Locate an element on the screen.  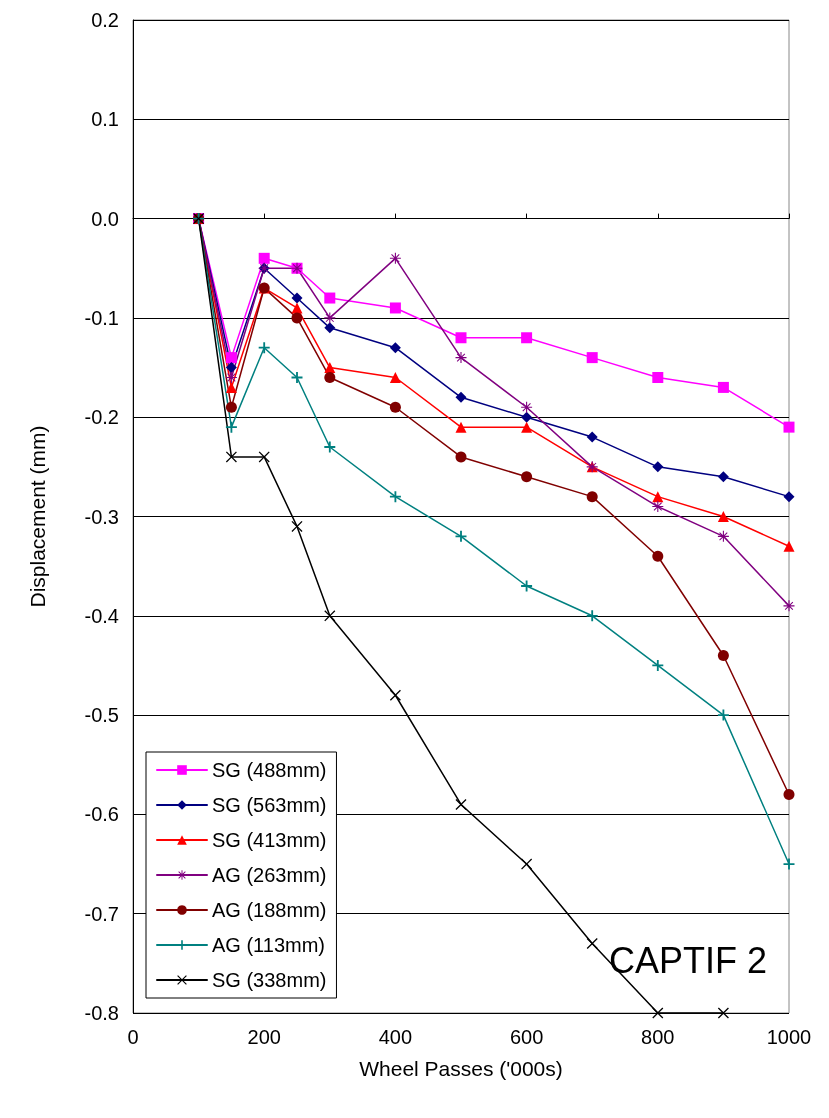
x-axis-title: Wheel Passes ('000s) is located at coordinates (461, 1068).